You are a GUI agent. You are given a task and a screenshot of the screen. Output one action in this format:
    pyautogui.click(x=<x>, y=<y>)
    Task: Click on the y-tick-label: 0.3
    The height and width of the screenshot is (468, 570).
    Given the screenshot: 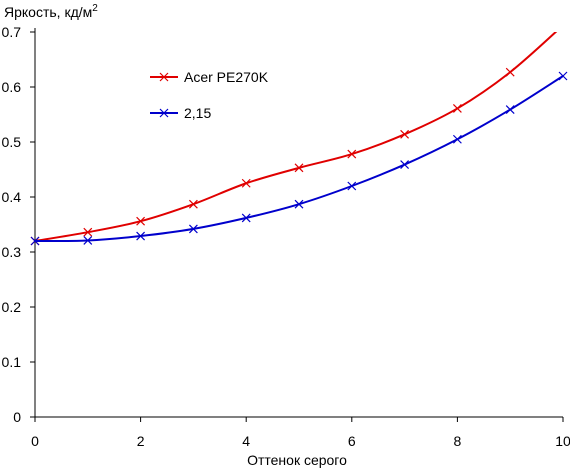 What is the action you would take?
    pyautogui.click(x=12, y=252)
    